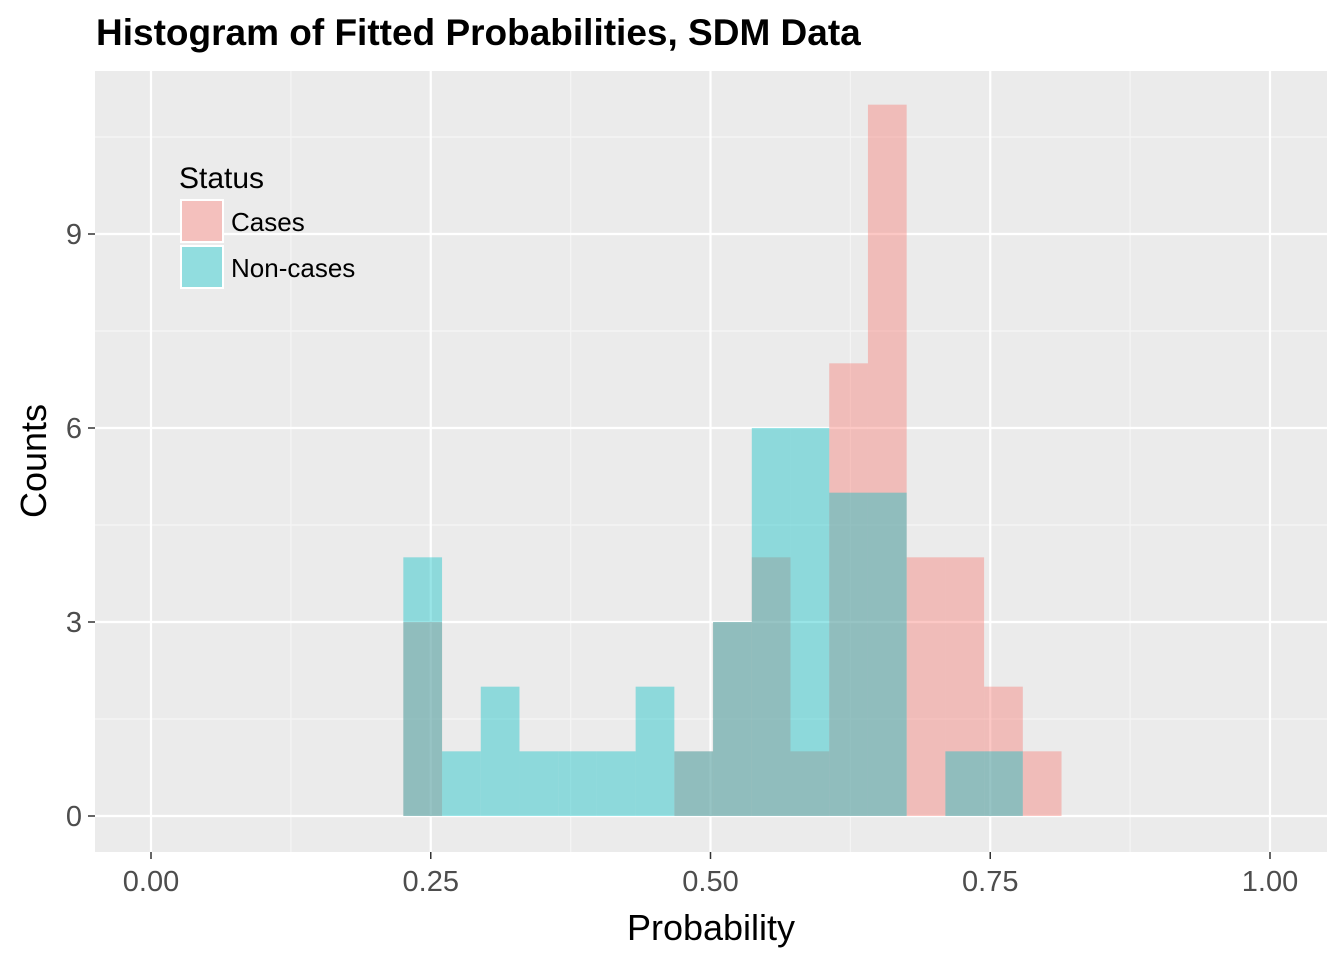 The height and width of the screenshot is (960, 1344). What do you see at coordinates (74, 429) in the screenshot?
I see `y-tick-label: 6` at bounding box center [74, 429].